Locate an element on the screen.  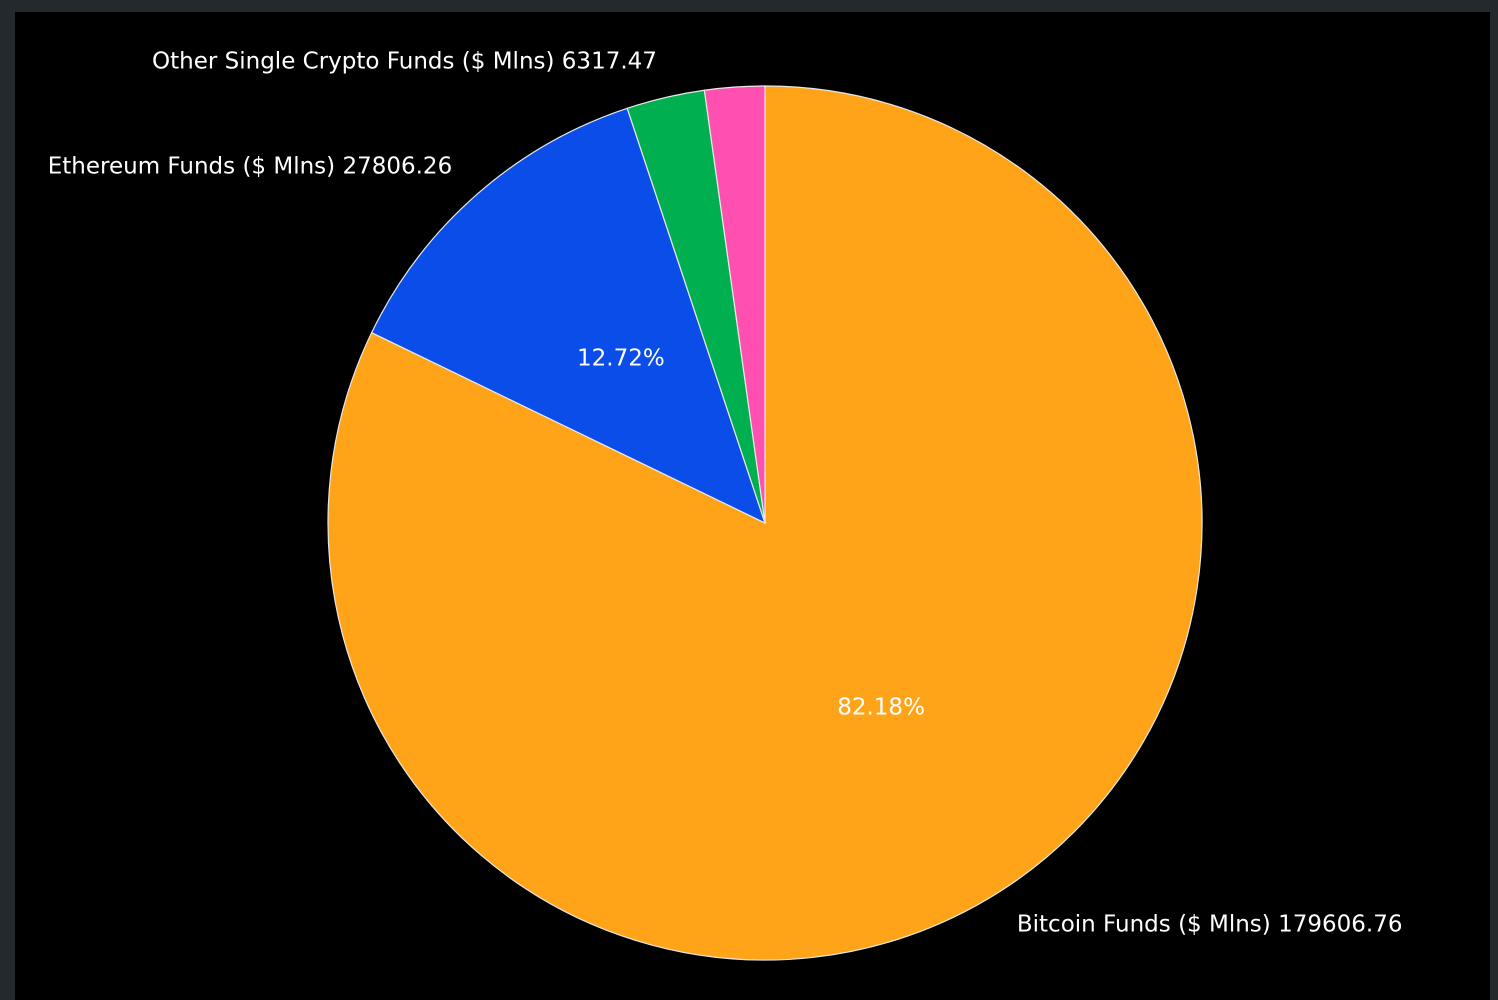
slice-value: 6317.47 is located at coordinates (609, 61).